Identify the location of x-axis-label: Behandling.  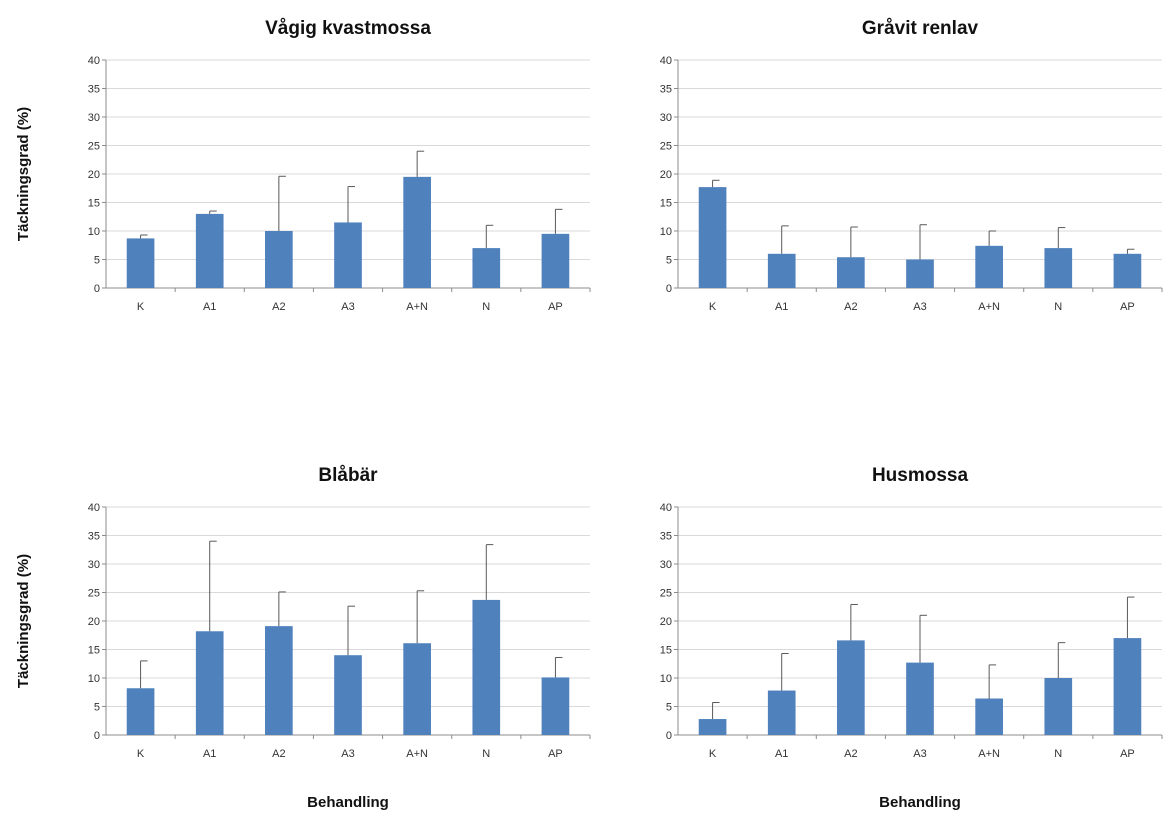
(920, 802).